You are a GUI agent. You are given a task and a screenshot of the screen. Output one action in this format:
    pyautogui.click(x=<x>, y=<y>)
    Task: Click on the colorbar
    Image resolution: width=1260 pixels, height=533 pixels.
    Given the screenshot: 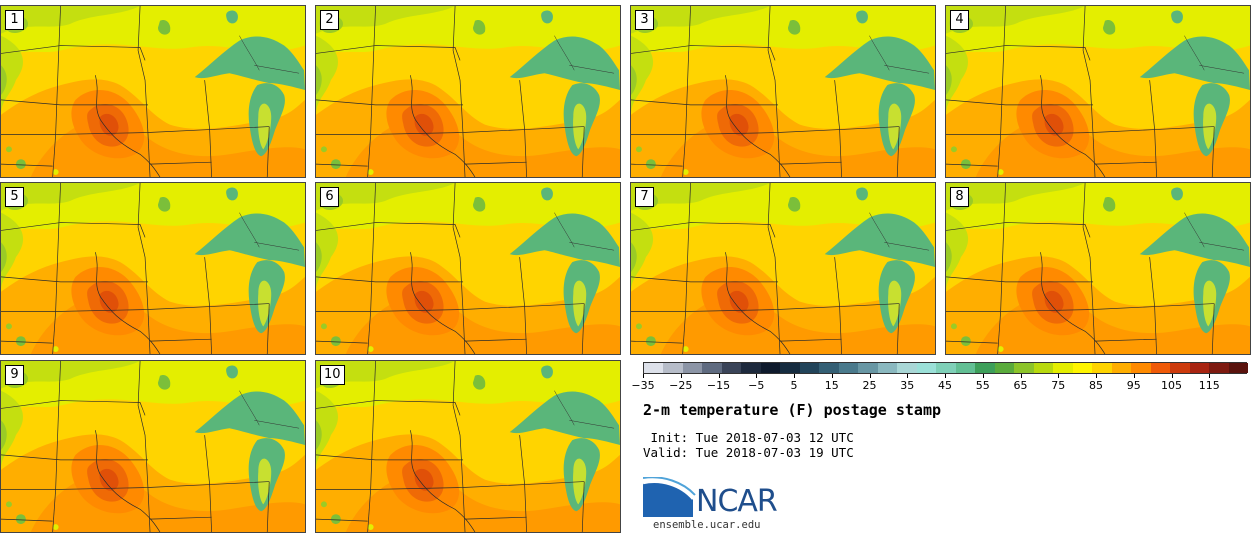 What is the action you would take?
    pyautogui.click(x=946, y=368)
    